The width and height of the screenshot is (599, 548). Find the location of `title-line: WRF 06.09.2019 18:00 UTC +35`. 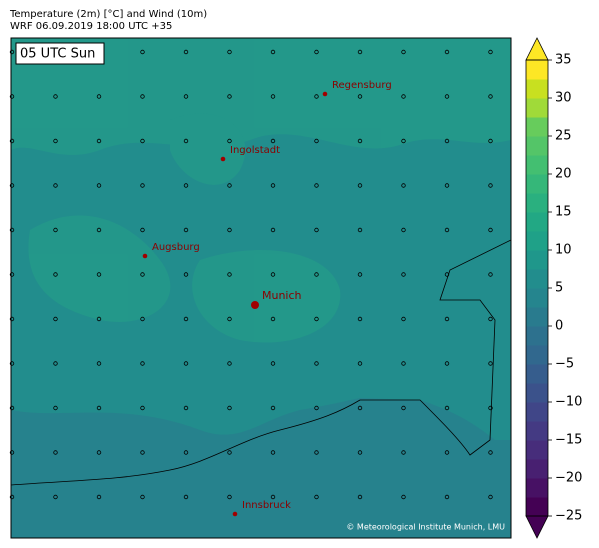

title-line: WRF 06.09.2019 18:00 UTC +35 is located at coordinates (91, 26).